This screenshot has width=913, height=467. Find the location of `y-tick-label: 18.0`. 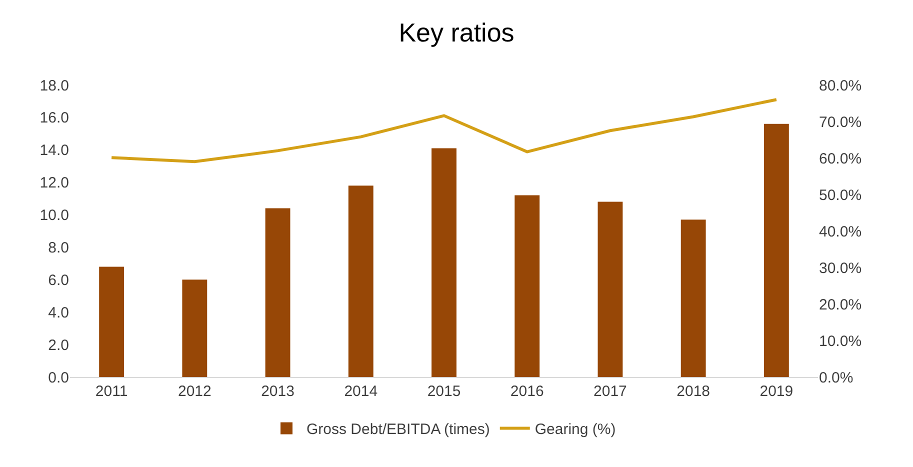

y-tick-label: 18.0 is located at coordinates (54, 85).